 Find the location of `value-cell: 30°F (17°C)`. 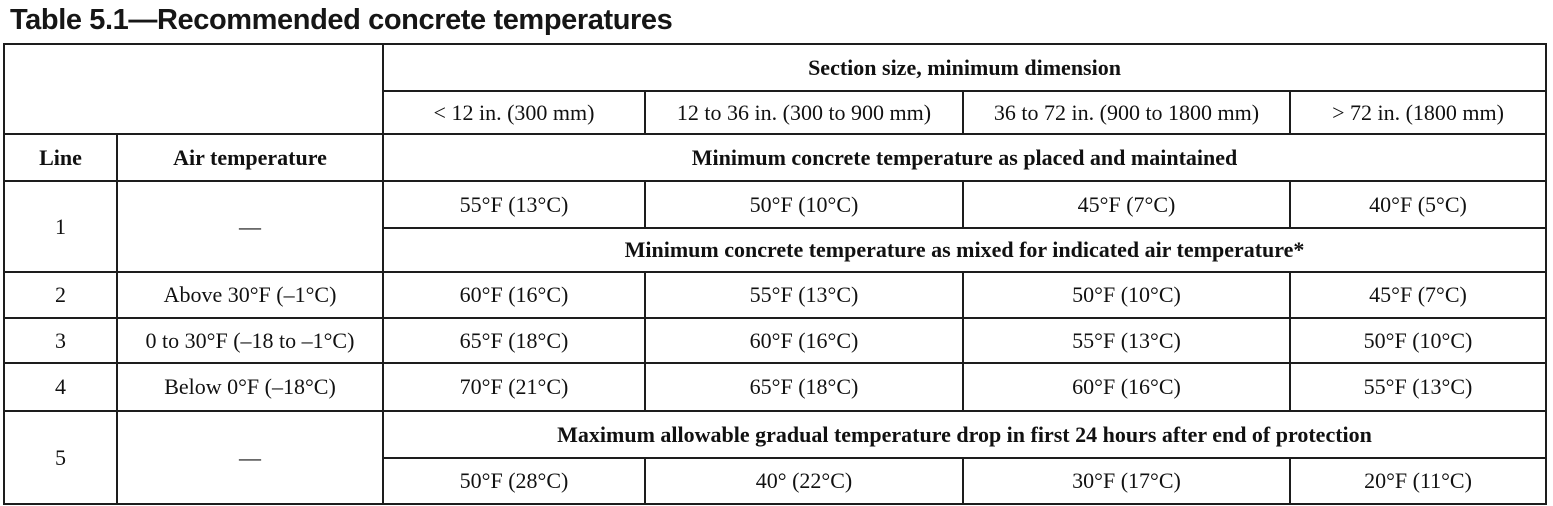

value-cell: 30°F (17°C) is located at coordinates (1126, 481).